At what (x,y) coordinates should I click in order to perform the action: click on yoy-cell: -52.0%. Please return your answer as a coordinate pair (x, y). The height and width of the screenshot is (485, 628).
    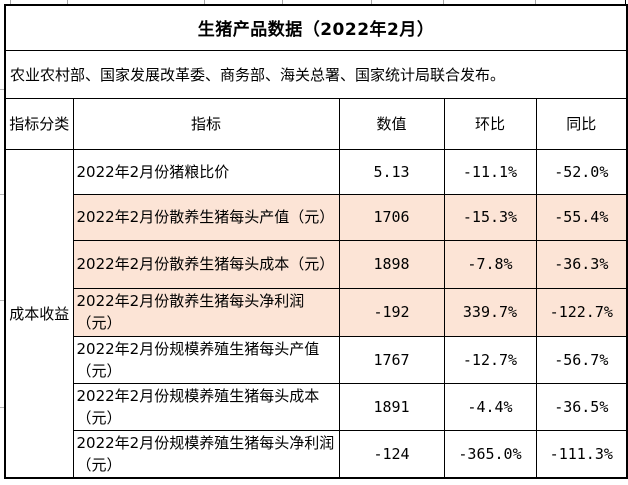
    Looking at the image, I should click on (581, 171).